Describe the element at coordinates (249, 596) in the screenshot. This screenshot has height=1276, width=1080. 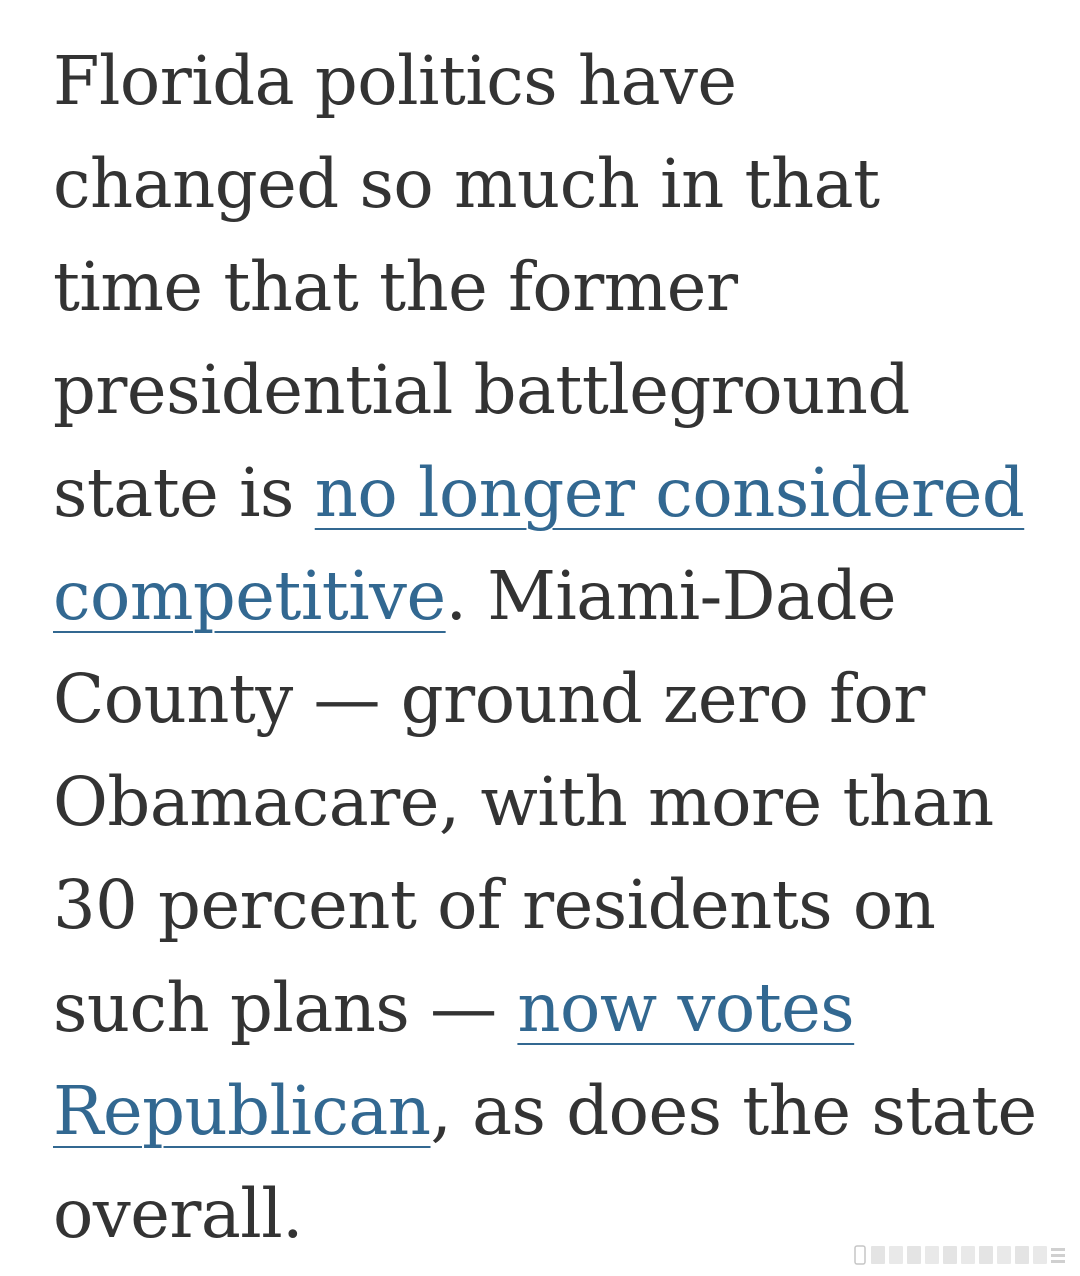
I see `inline-link: competitive` at that location.